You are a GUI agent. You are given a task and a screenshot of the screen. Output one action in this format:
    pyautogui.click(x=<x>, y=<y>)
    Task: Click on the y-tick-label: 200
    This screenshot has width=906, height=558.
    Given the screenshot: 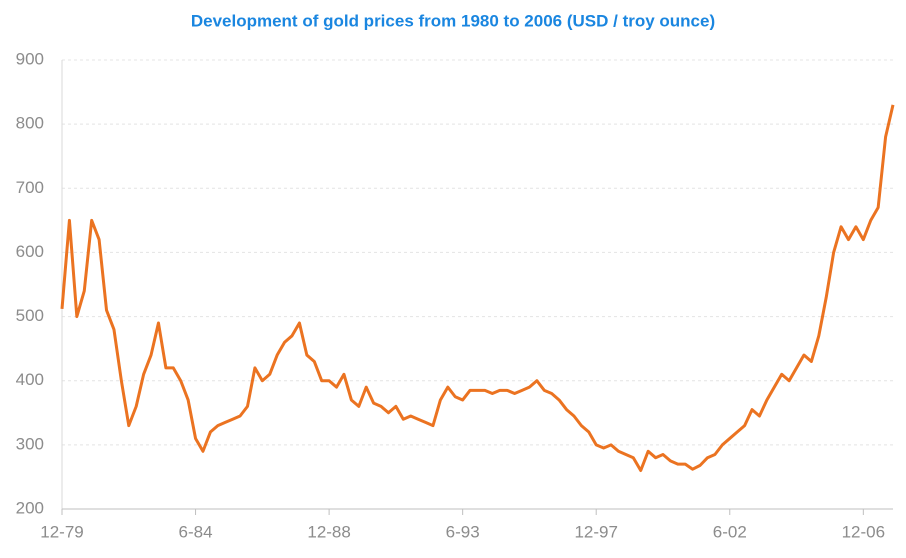 What is the action you would take?
    pyautogui.click(x=30, y=507)
    